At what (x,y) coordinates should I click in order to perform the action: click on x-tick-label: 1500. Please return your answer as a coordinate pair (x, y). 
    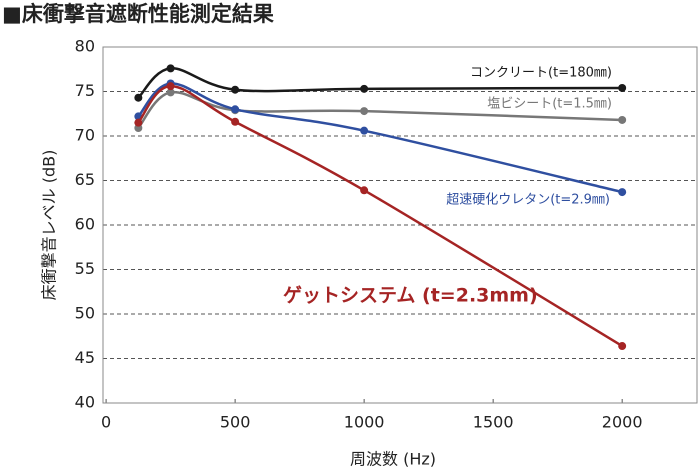
    Looking at the image, I should click on (493, 422).